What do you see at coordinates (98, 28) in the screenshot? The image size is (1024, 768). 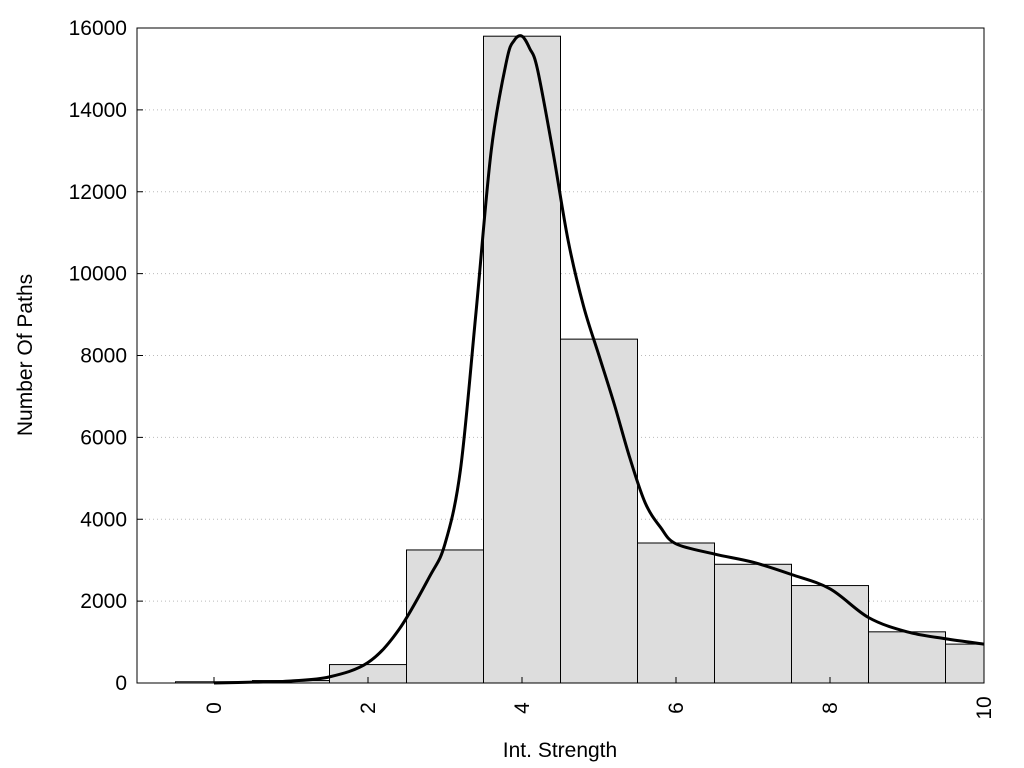 I see `y-tick-label: 16000` at bounding box center [98, 28].